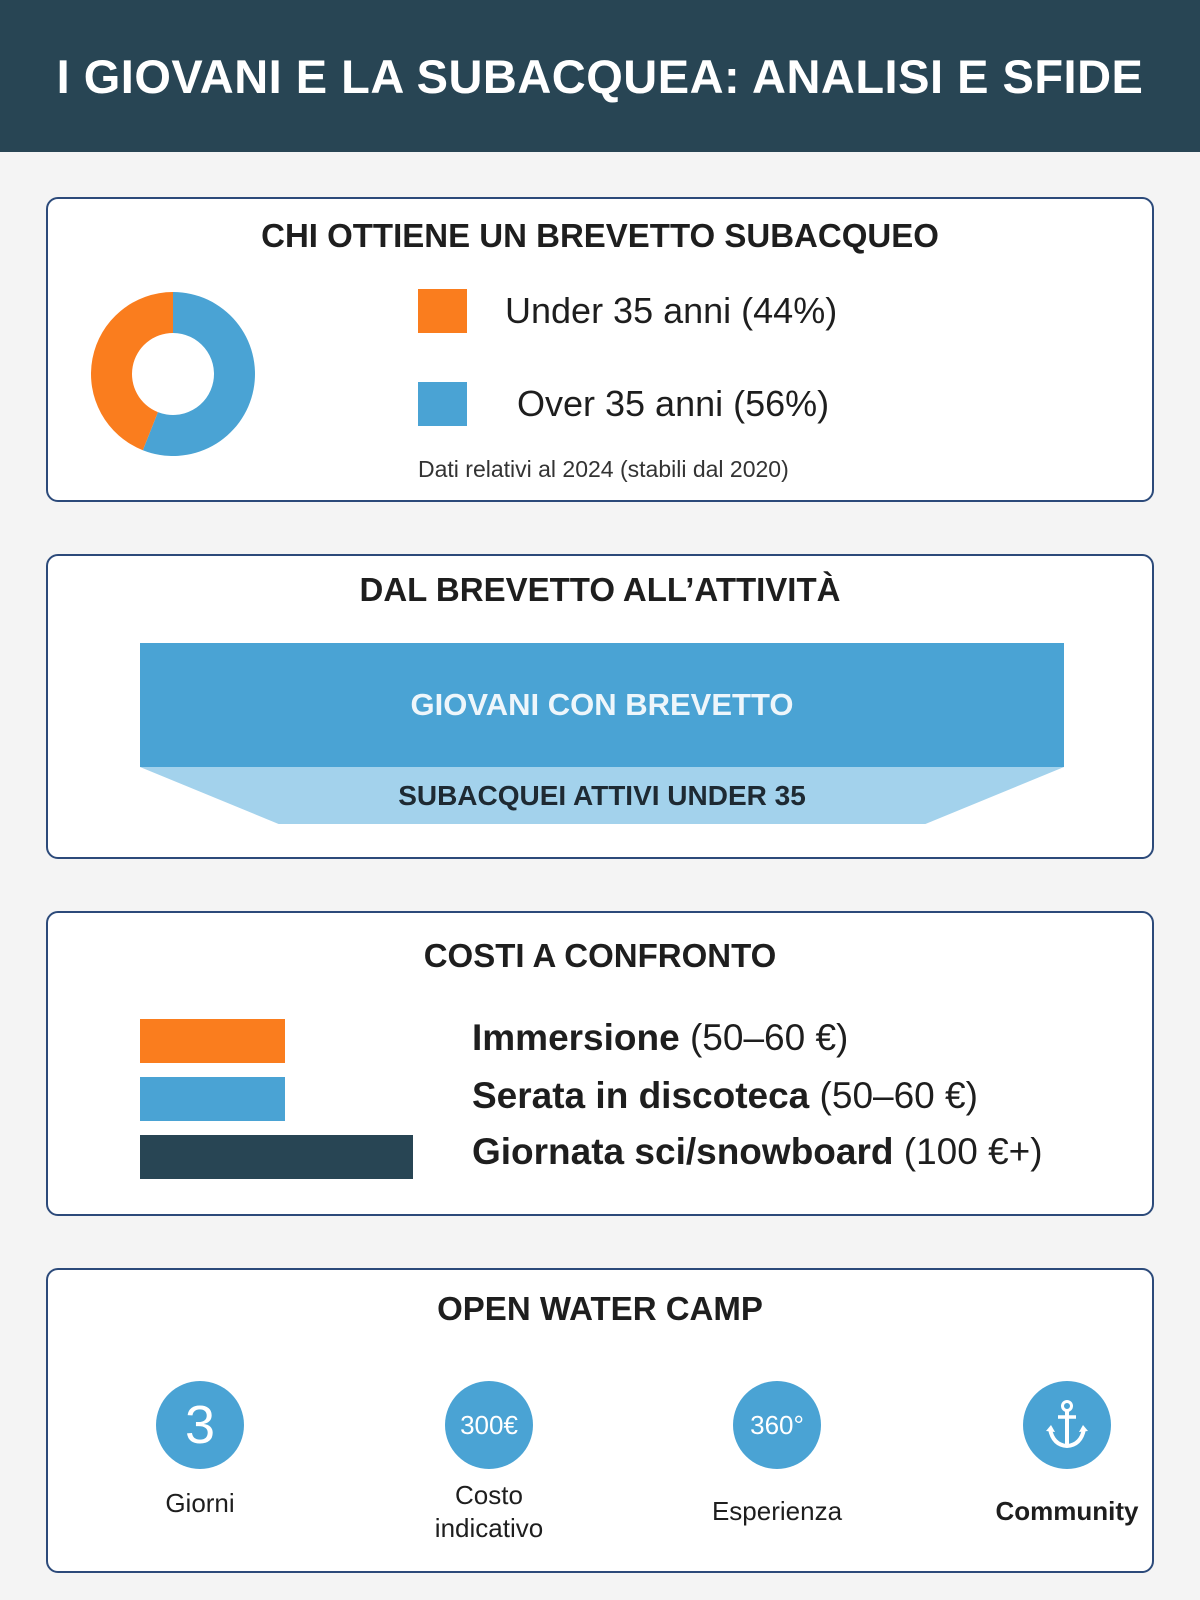 The image size is (1200, 1600). Describe the element at coordinates (777, 1511) in the screenshot. I see `stat-label-esperienza: Esperienza` at that location.